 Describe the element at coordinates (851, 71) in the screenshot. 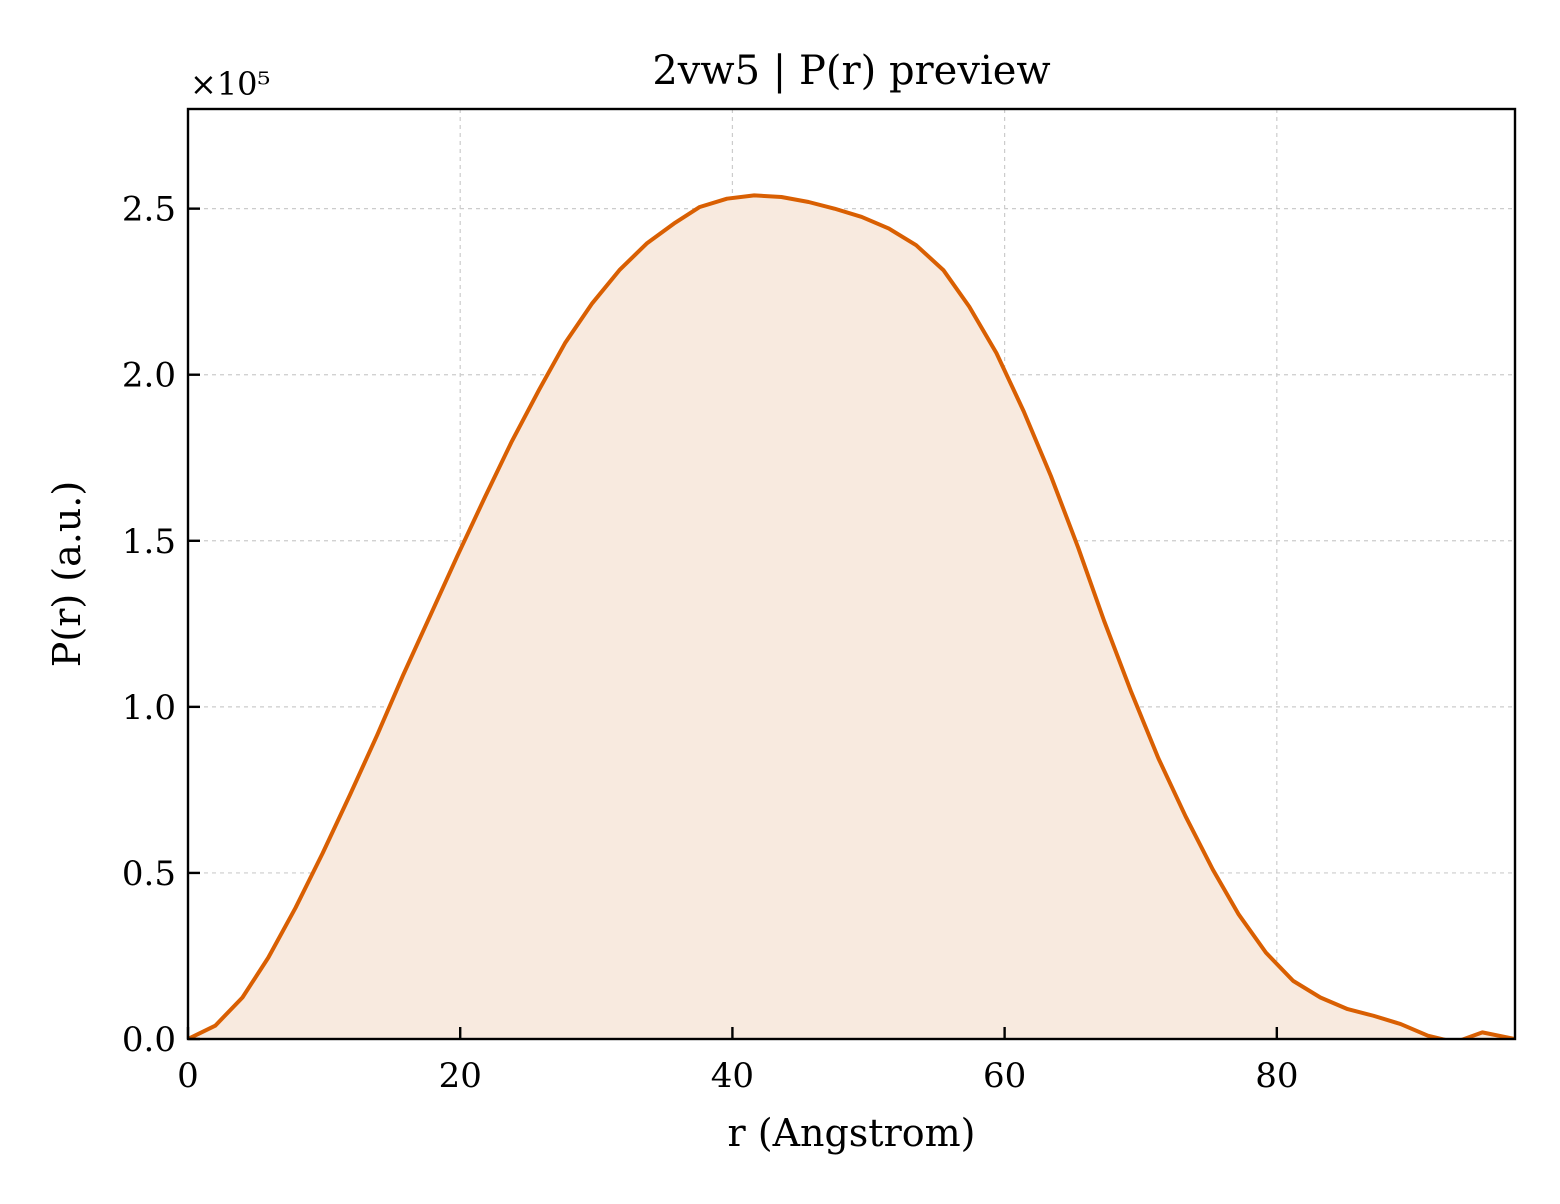

I see `chart-title: 2vw5 | P(r) preview` at that location.